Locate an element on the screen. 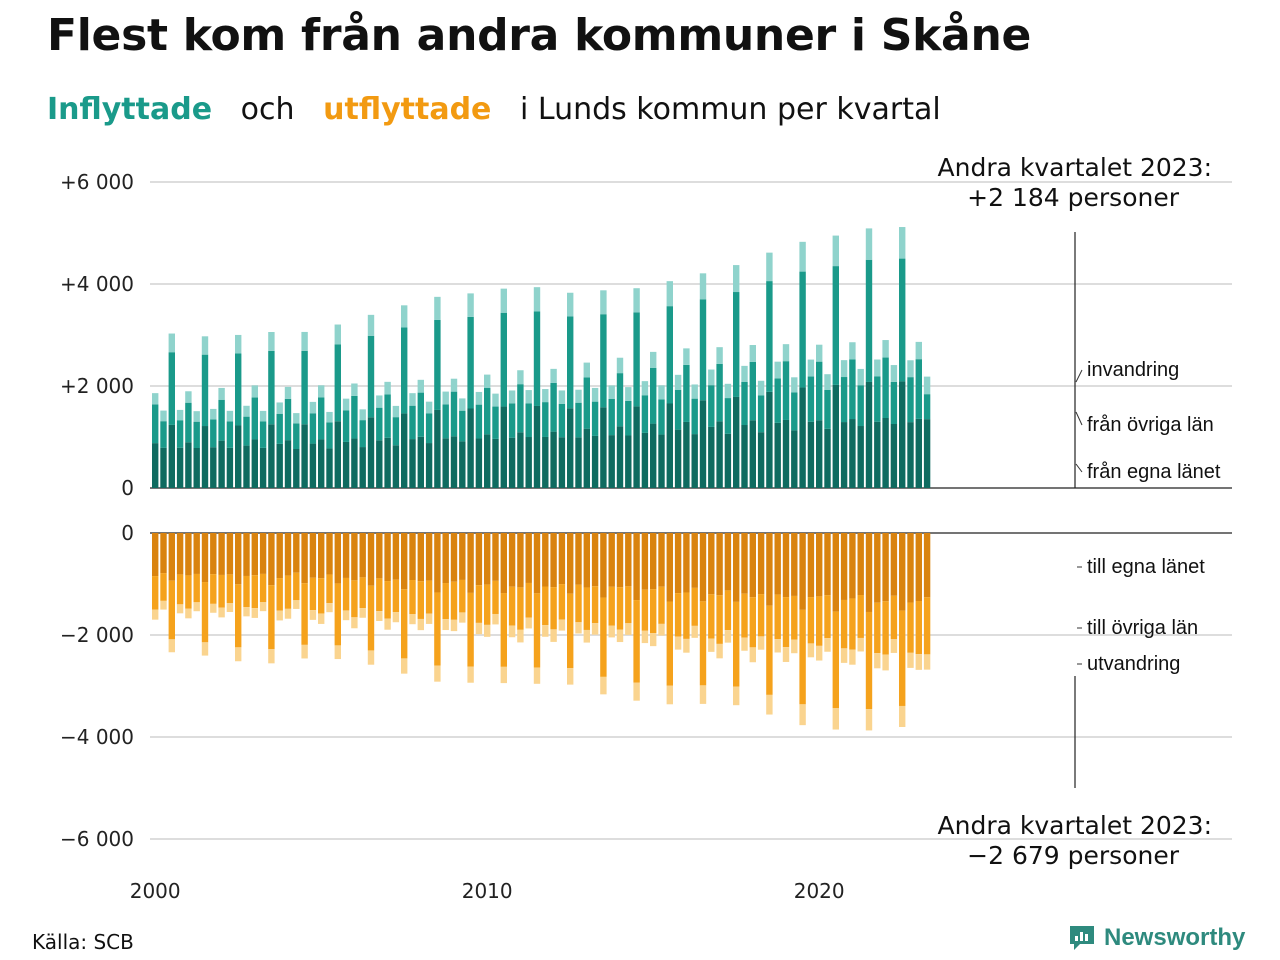  annotation-top-line2: +2 184 personer is located at coordinates (1073, 197).